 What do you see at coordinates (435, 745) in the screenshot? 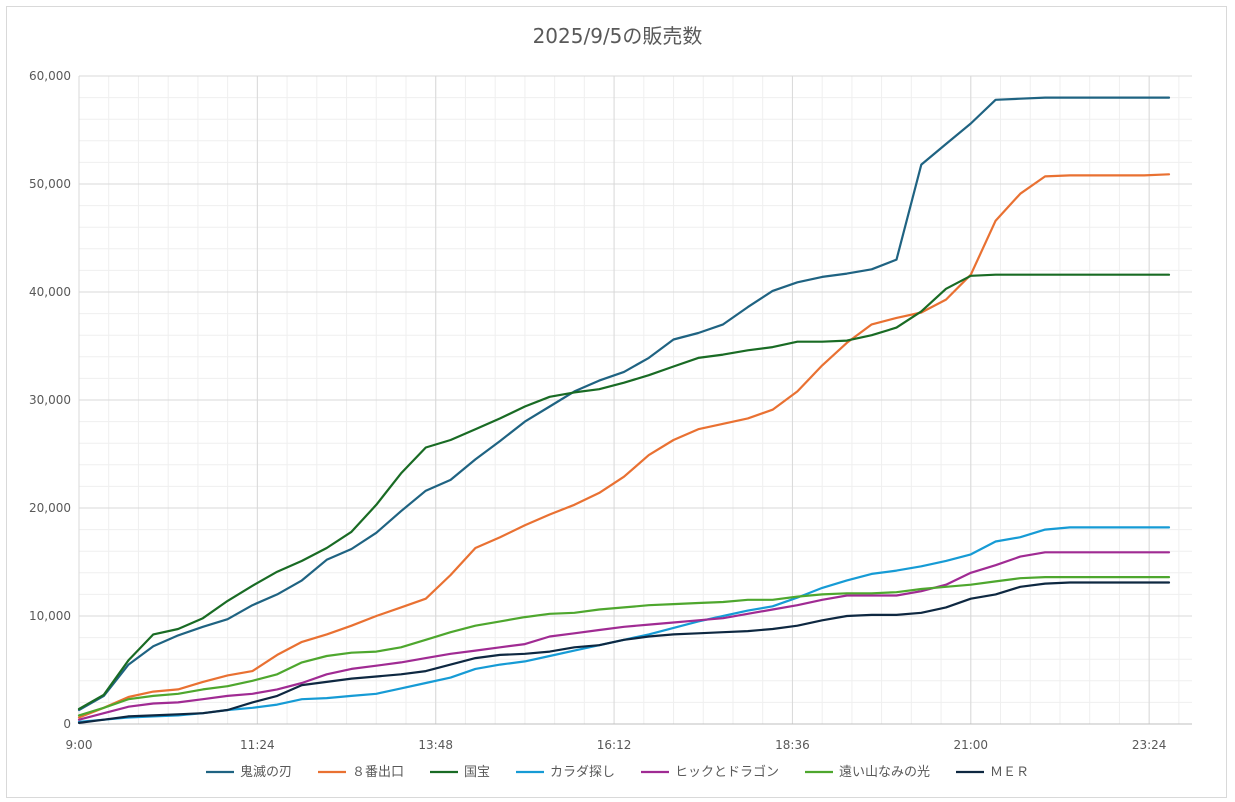
I see `x-tick-label: 13:48` at bounding box center [435, 745].